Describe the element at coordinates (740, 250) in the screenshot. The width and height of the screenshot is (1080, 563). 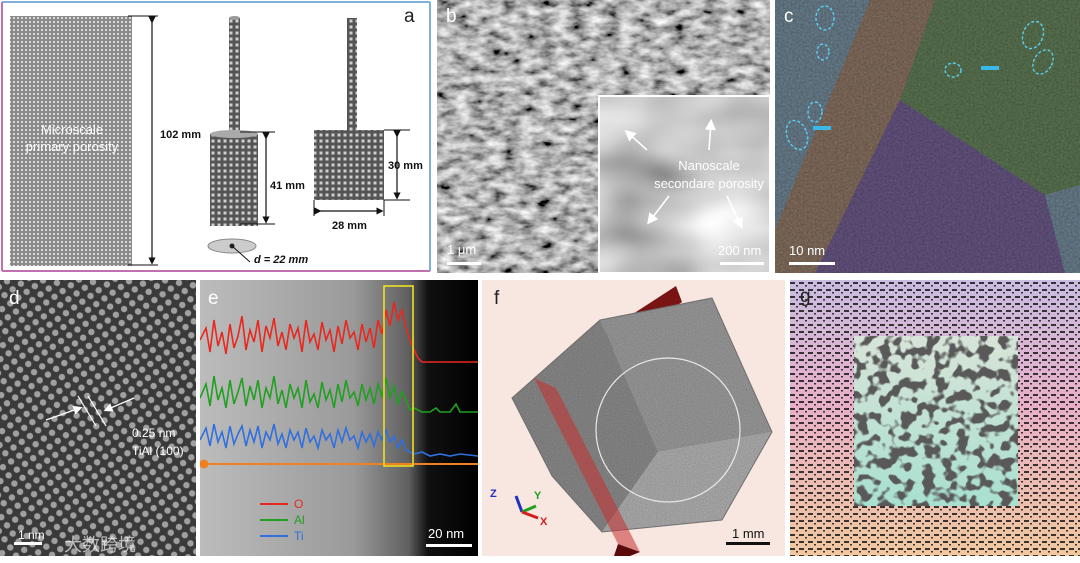
I see `scale-bar-200nm: 200 nm` at that location.